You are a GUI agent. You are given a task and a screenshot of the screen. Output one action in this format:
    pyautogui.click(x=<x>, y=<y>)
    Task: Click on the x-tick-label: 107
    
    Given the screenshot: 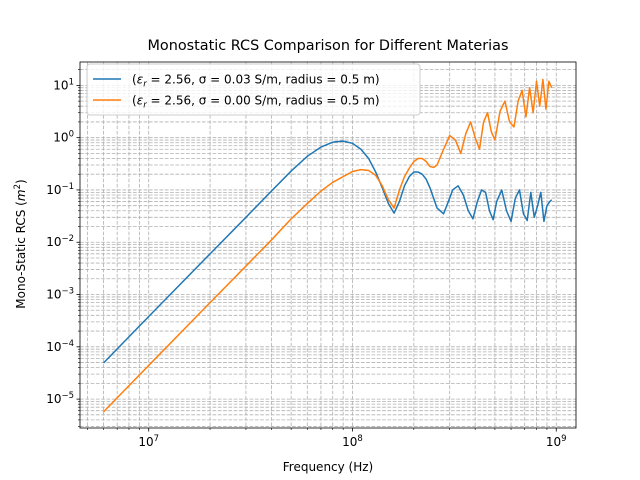 What is the action you would take?
    pyautogui.click(x=148, y=441)
    